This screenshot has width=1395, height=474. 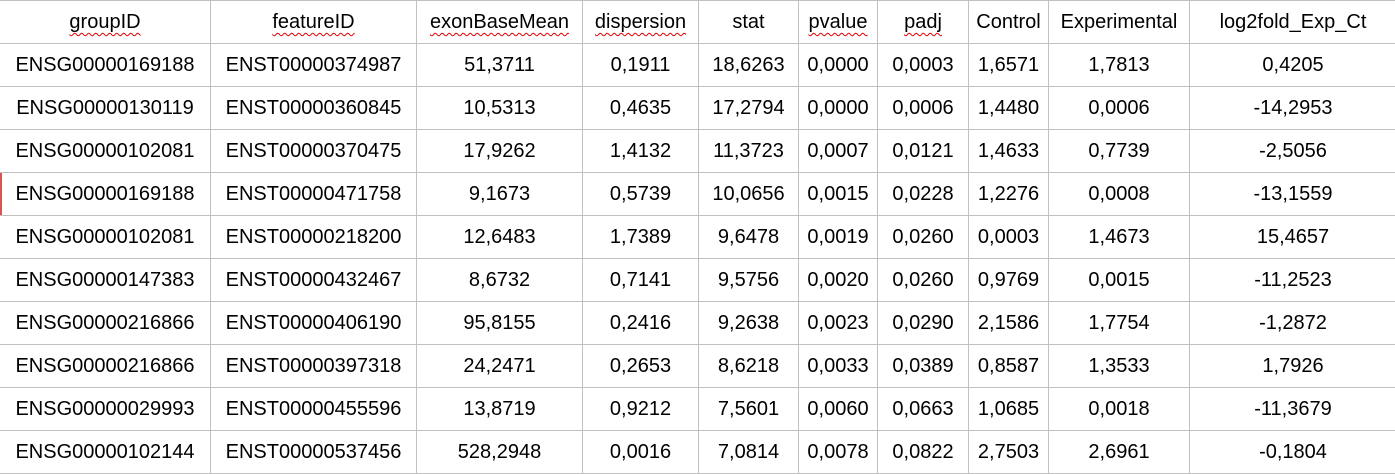 I want to click on table-cell: 1,4132, so click(x=641, y=151).